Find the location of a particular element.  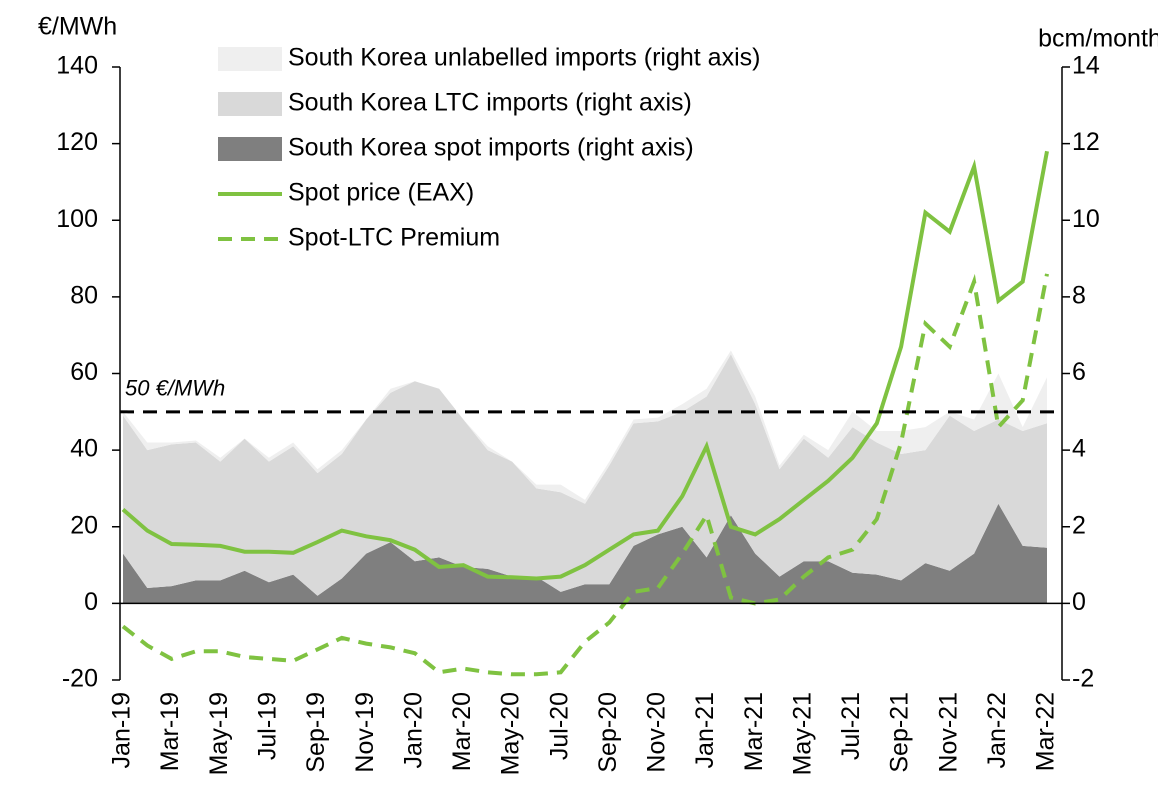

y2-tick-label: 6 is located at coordinates (1079, 372).